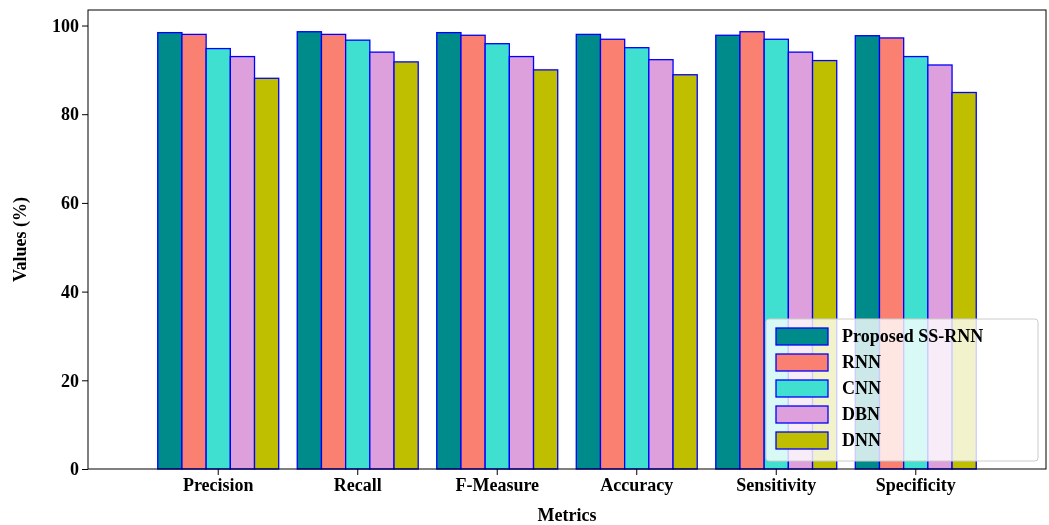  Describe the element at coordinates (861, 440) in the screenshot. I see `legend-label: DNN` at that location.